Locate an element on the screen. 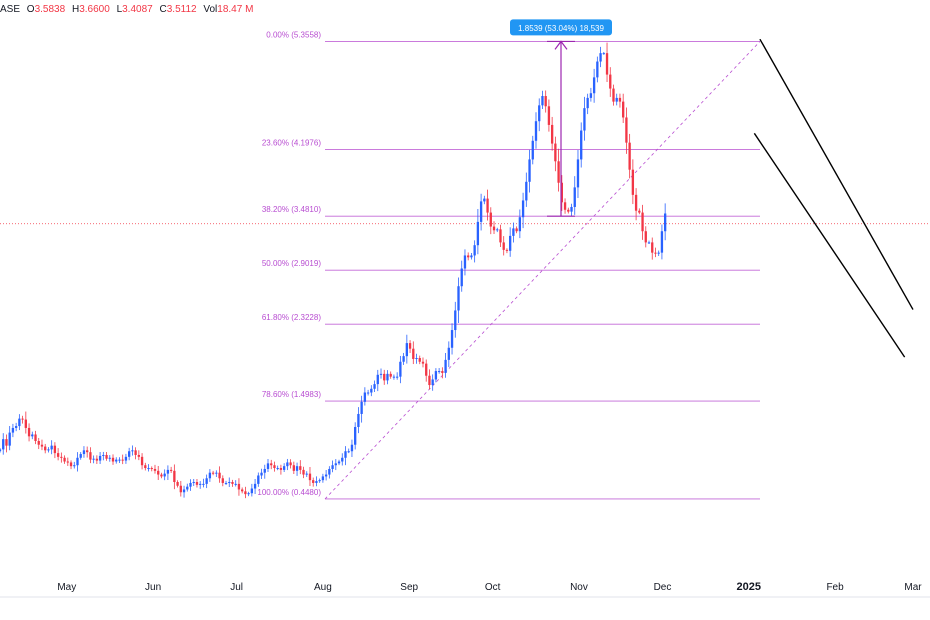 Image resolution: width=930 pixels, height=620 pixels. fib-level-label-2: 38.20% (3.4810) is located at coordinates (291, 209).